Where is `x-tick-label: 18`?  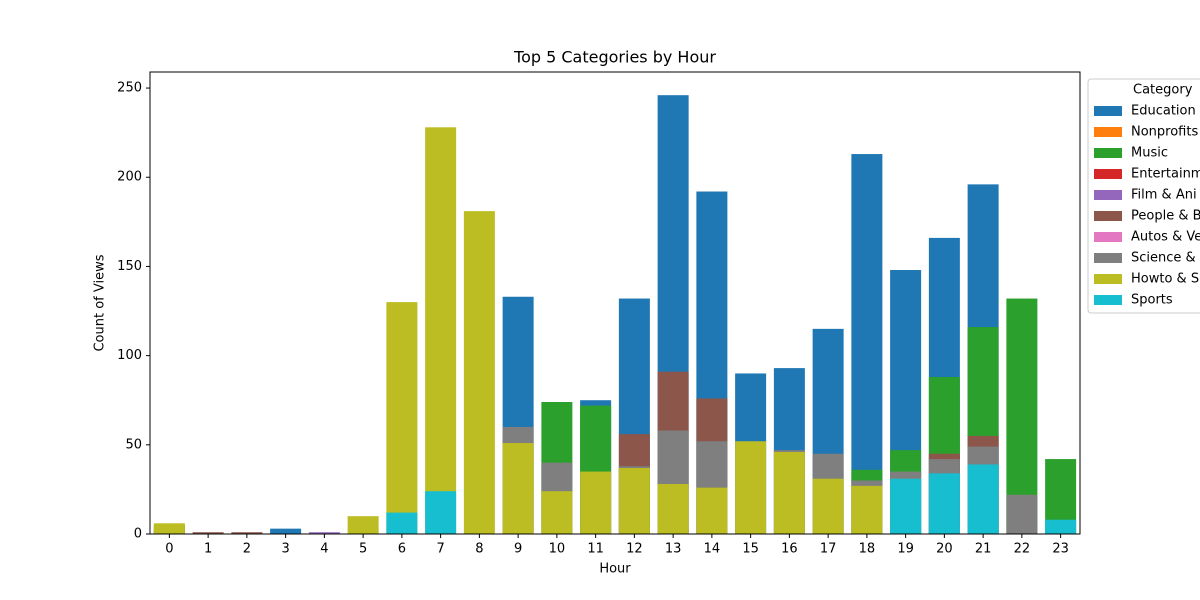 x-tick-label: 18 is located at coordinates (867, 549).